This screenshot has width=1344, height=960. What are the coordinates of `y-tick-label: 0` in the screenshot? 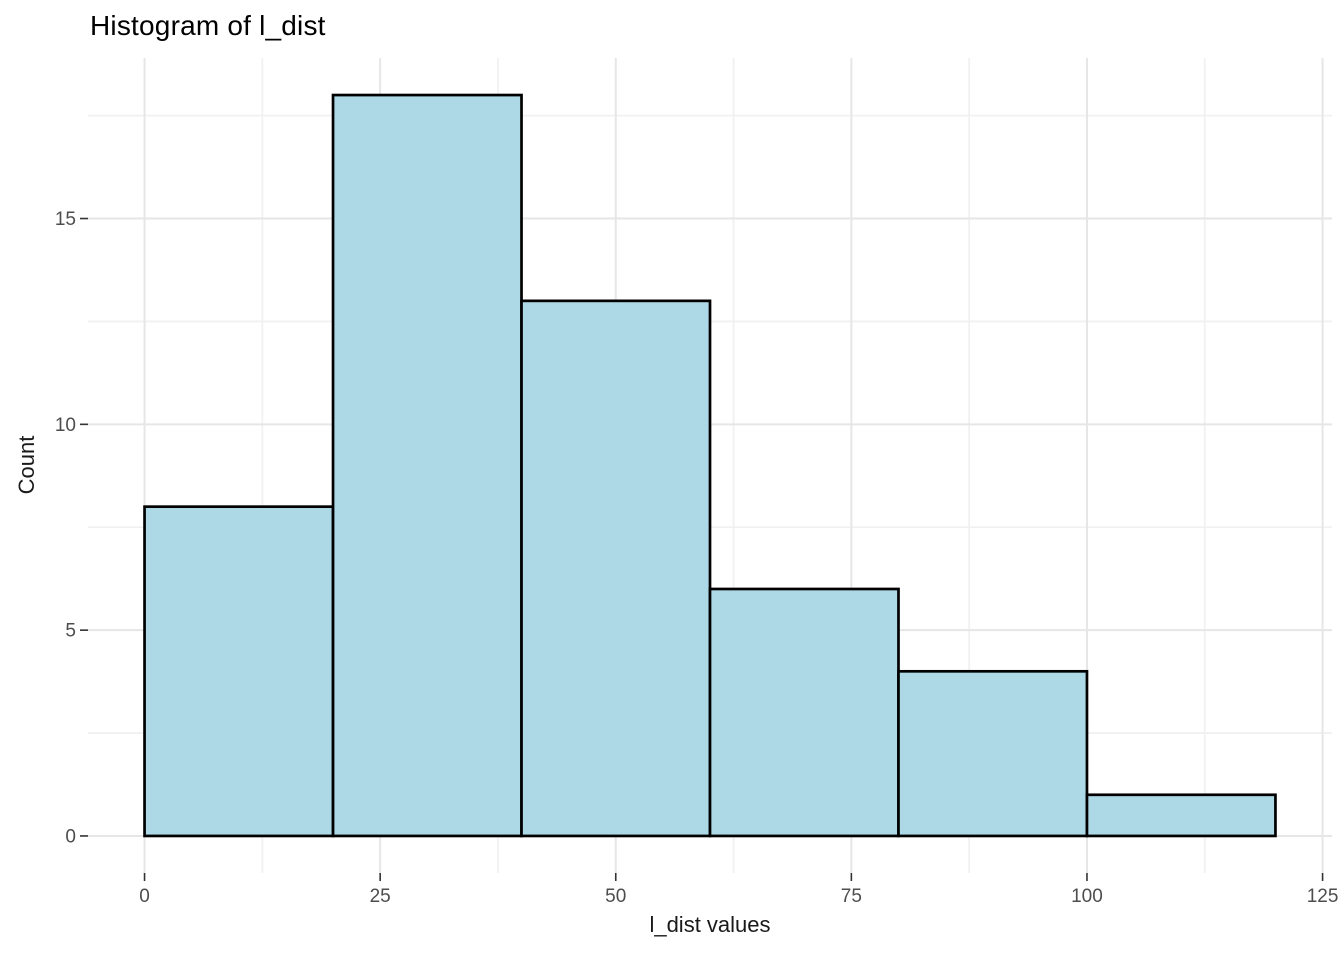 It's located at (70, 836).